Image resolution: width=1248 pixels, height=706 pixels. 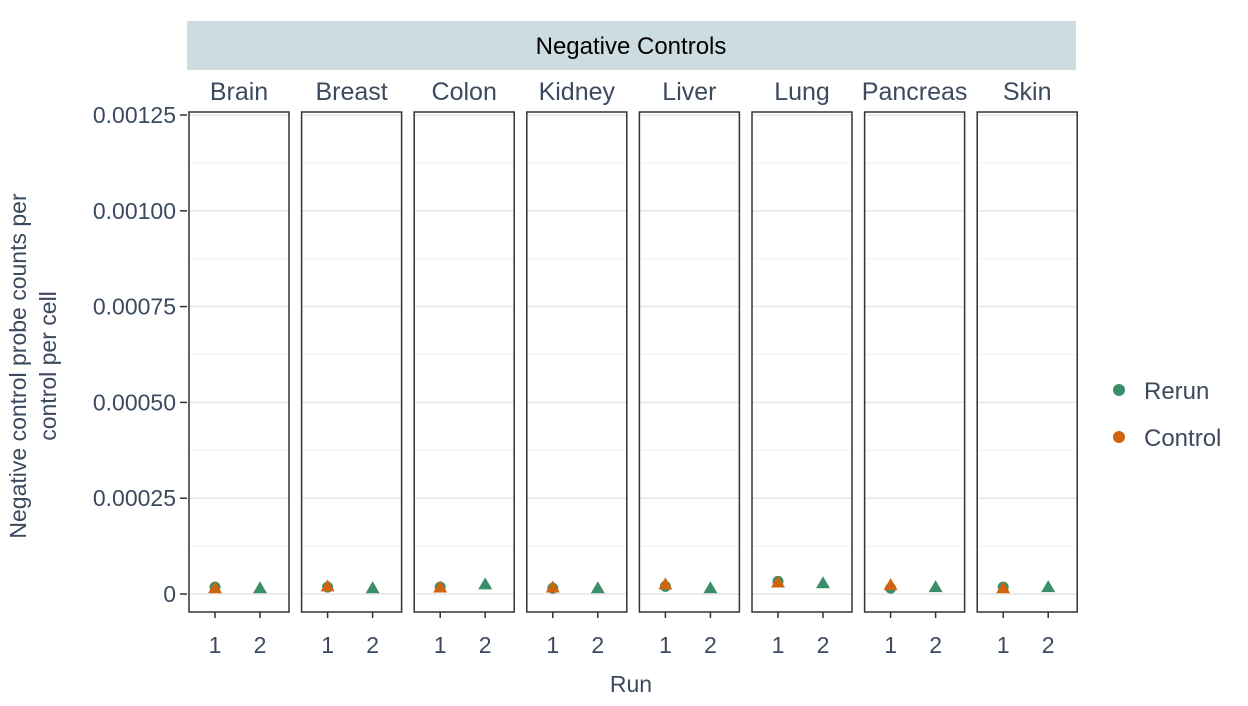 I want to click on legend-marker-rerun, so click(x=1119, y=390).